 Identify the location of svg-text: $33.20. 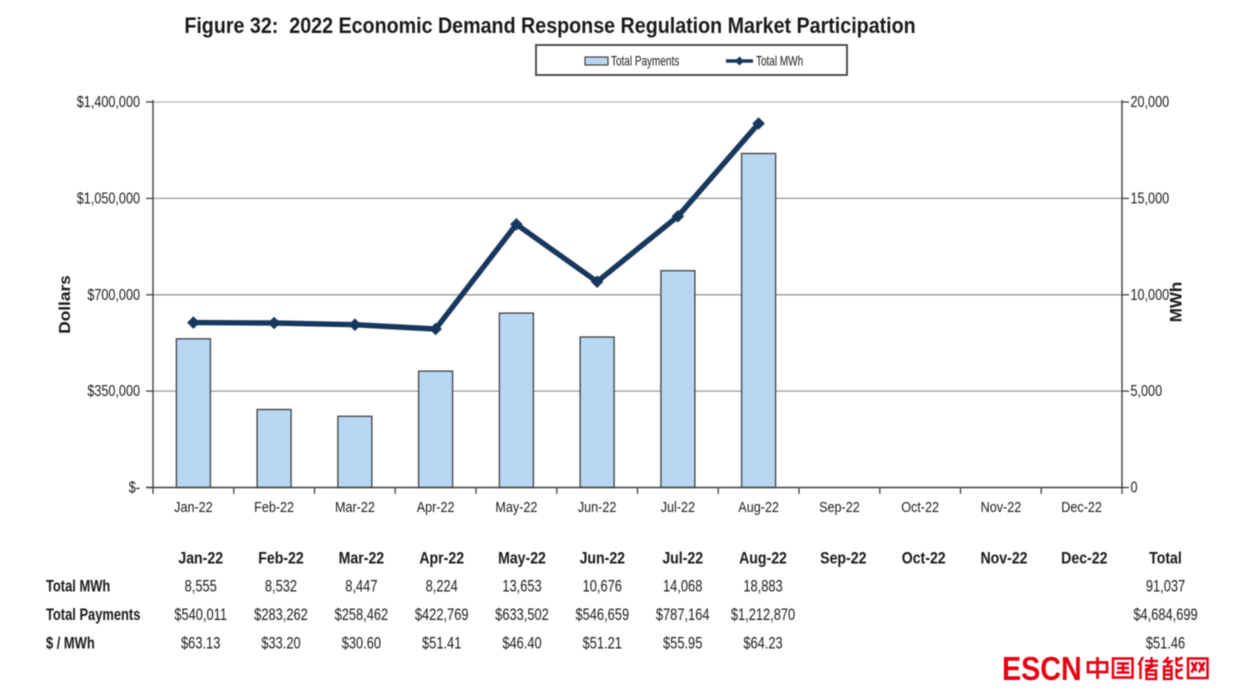
(280, 644).